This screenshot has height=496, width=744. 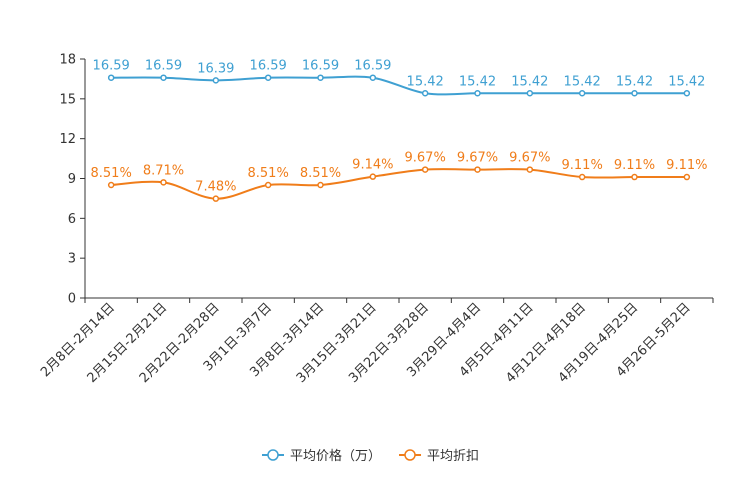 I want to click on legend-item-average-discount: 平均折扣, so click(x=439, y=456).